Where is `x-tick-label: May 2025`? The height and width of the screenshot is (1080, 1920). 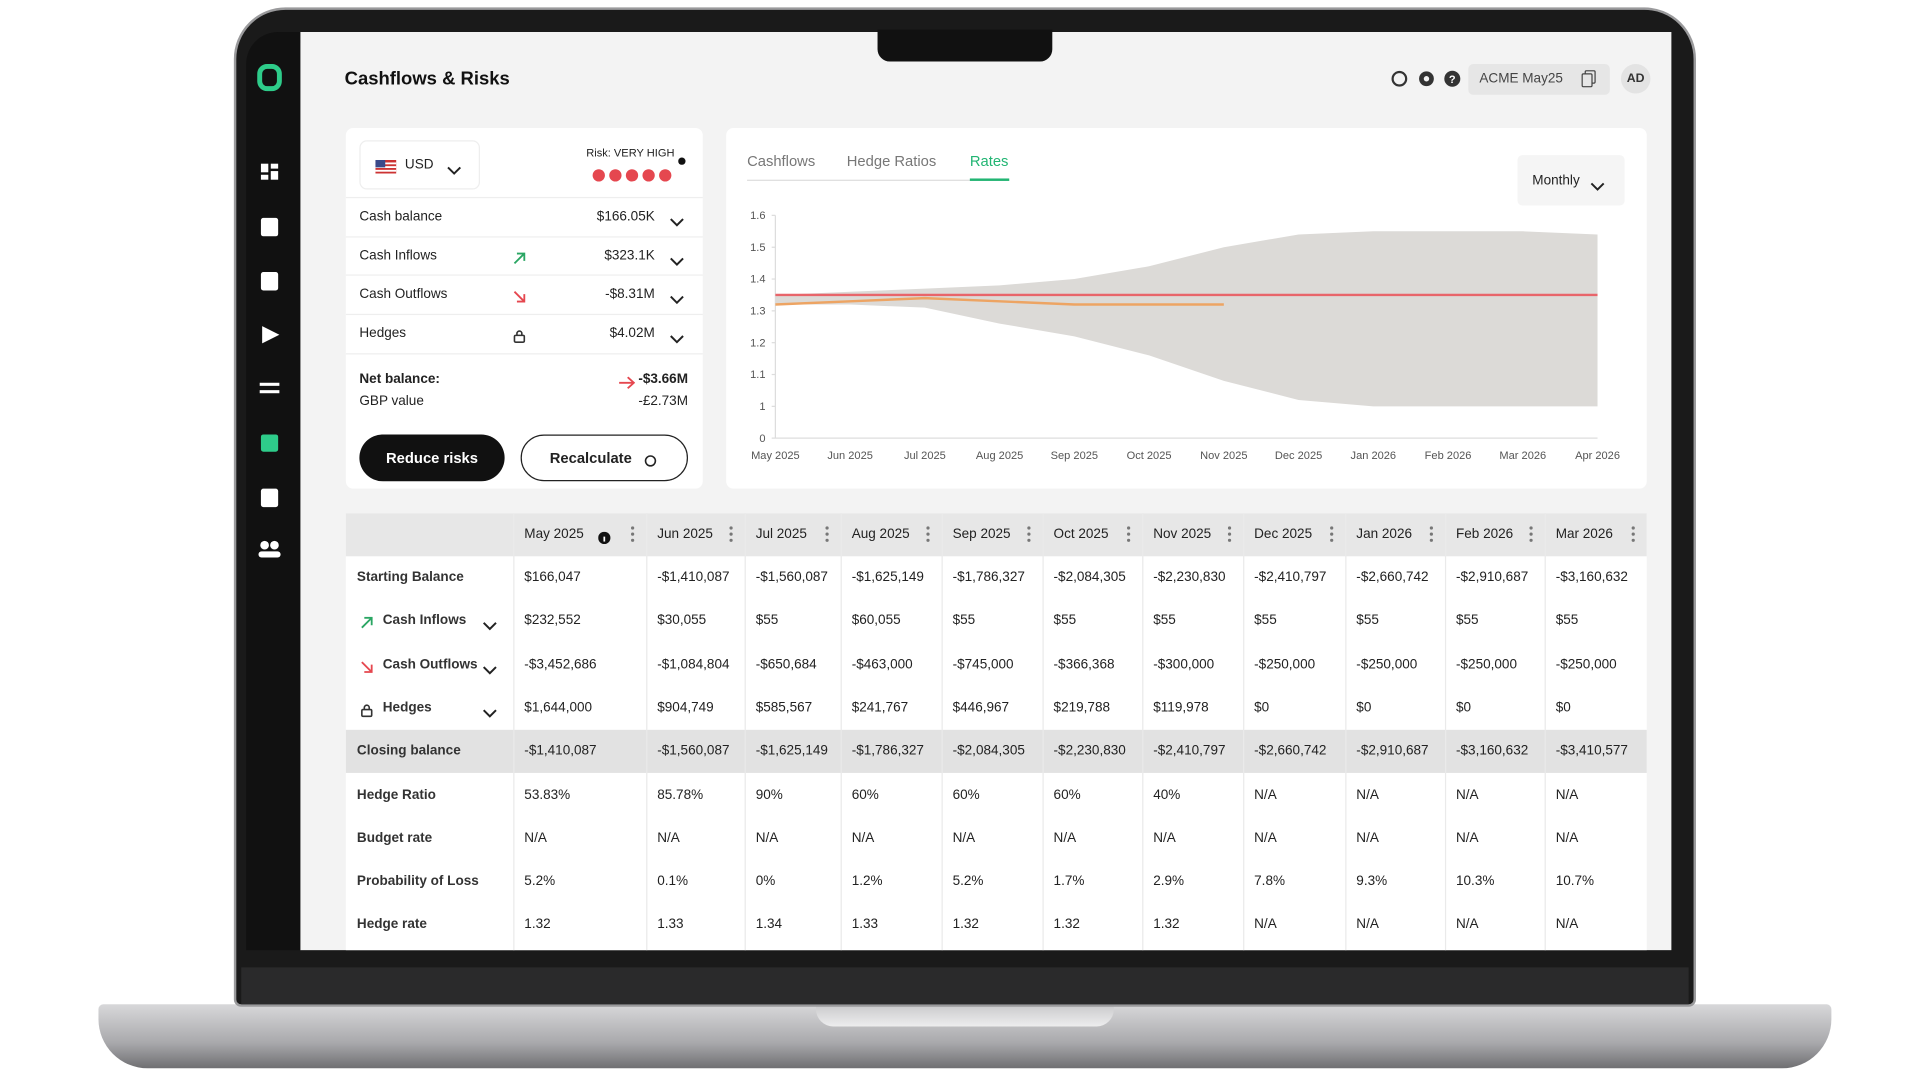 x-tick-label: May 2025 is located at coordinates (775, 456).